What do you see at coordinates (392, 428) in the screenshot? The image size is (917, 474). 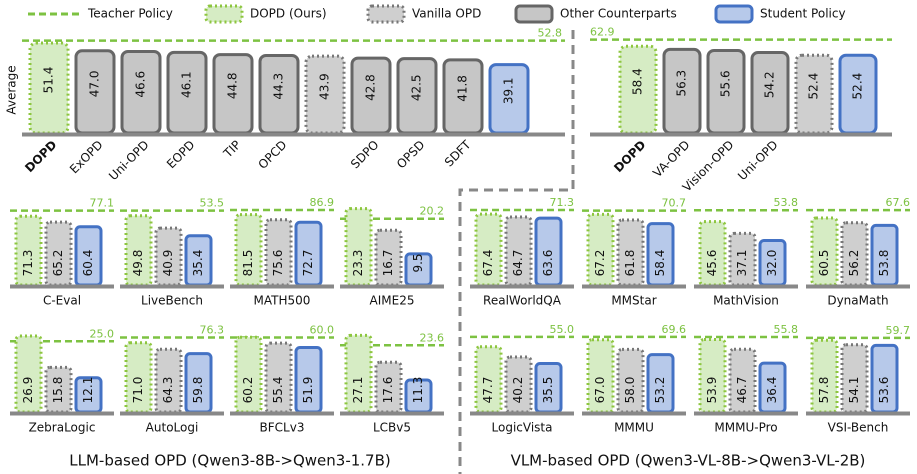 I see `chart-title: LCBv5` at bounding box center [392, 428].